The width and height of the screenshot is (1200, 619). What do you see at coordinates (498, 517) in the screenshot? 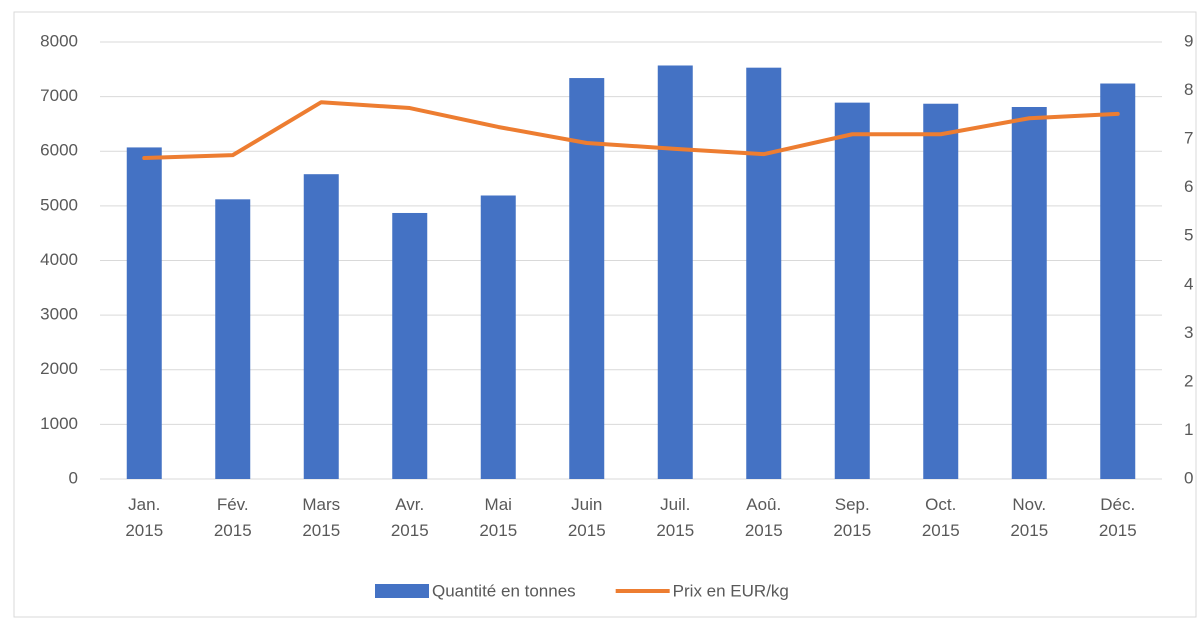
I see `x-tick-label: Mai 2015` at bounding box center [498, 517].